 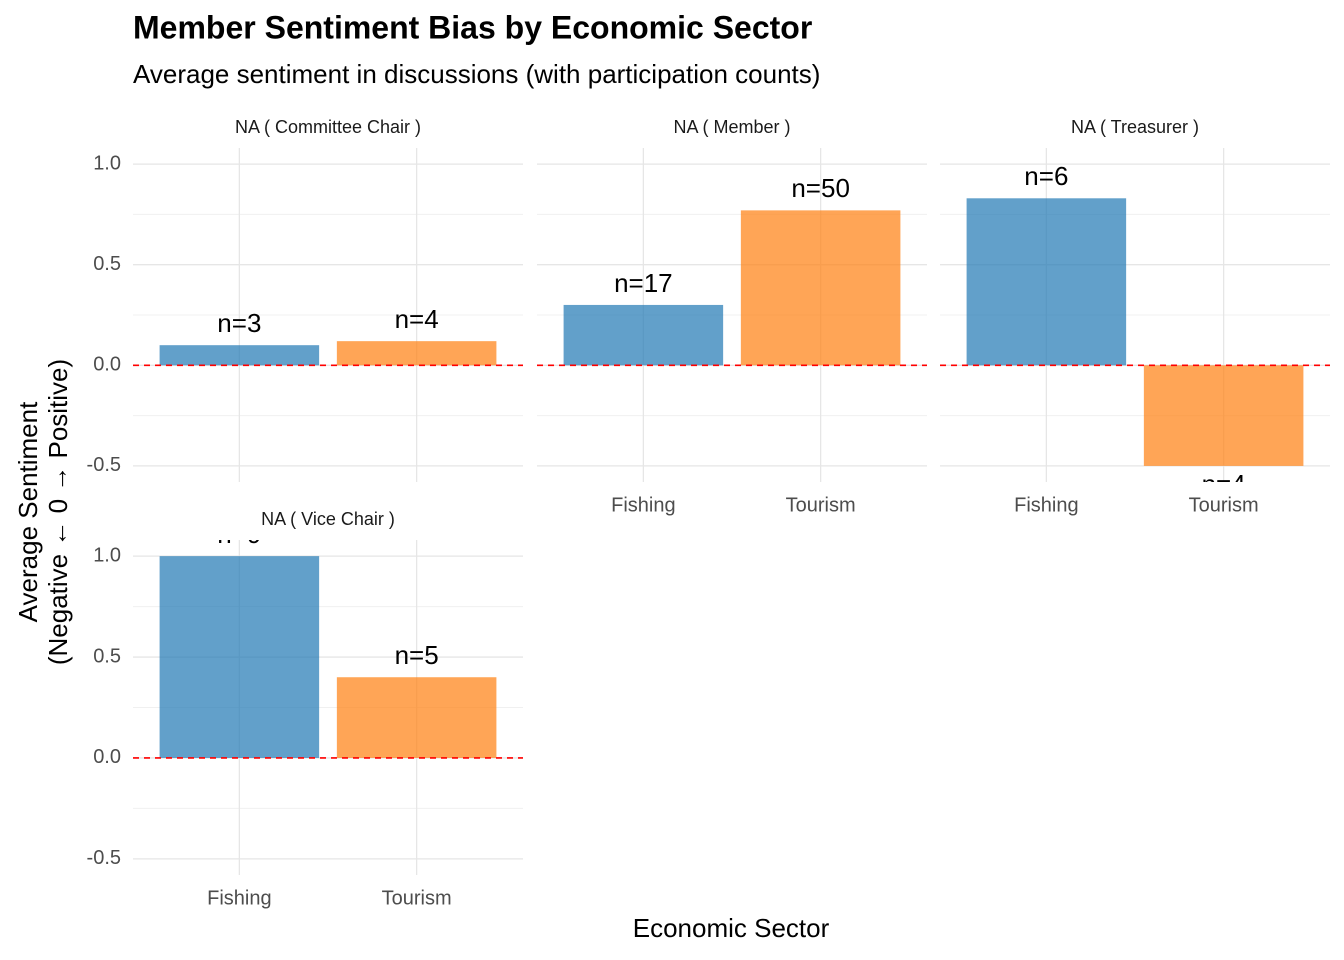 What do you see at coordinates (820, 188) in the screenshot?
I see `value-label: n=50` at bounding box center [820, 188].